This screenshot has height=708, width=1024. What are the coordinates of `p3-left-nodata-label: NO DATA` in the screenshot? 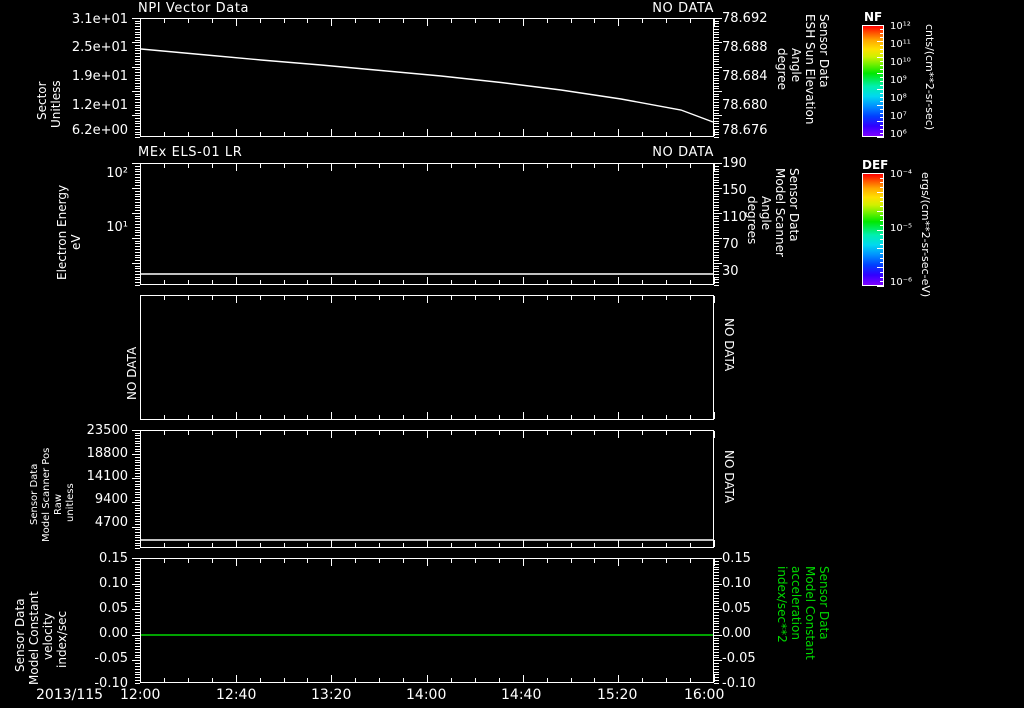 It's located at (132, 373).